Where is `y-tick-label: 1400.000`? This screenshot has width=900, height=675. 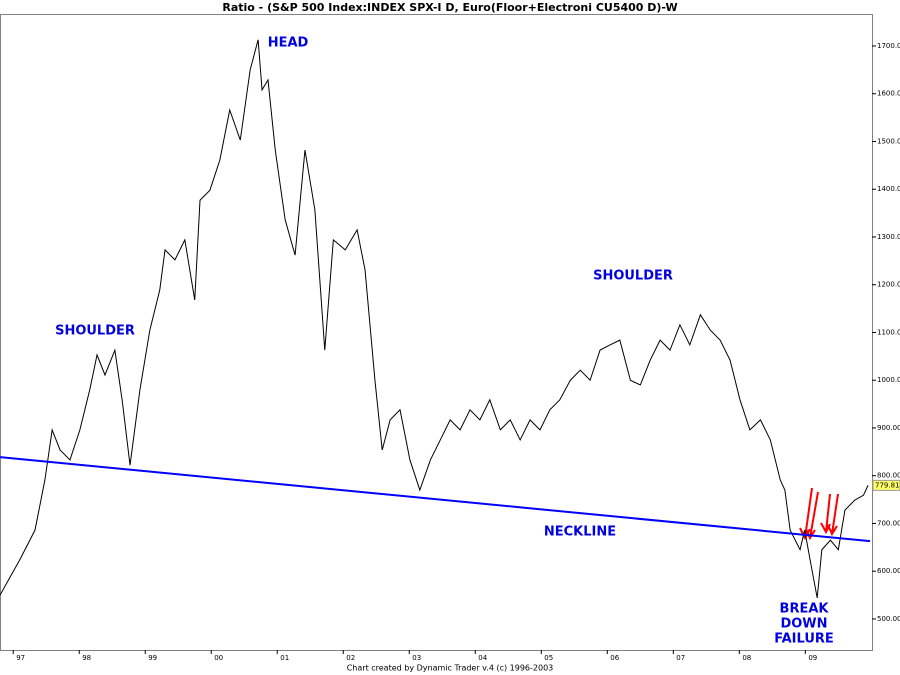 y-tick-label: 1400.000 is located at coordinates (888, 189).